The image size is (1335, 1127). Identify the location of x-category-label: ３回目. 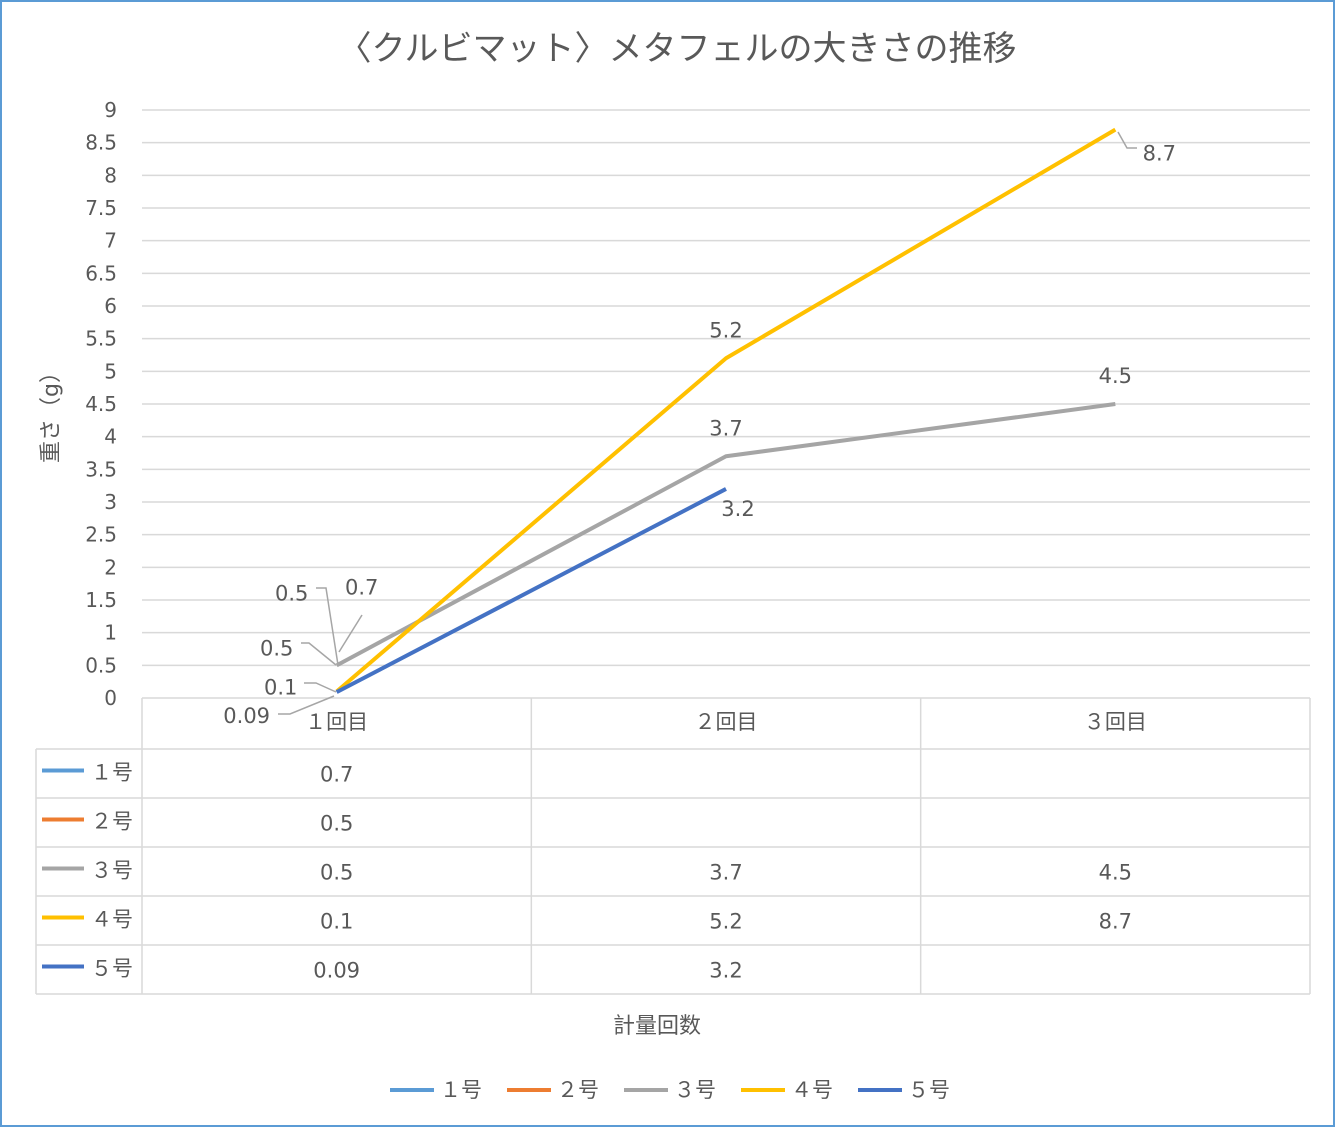
(1115, 722).